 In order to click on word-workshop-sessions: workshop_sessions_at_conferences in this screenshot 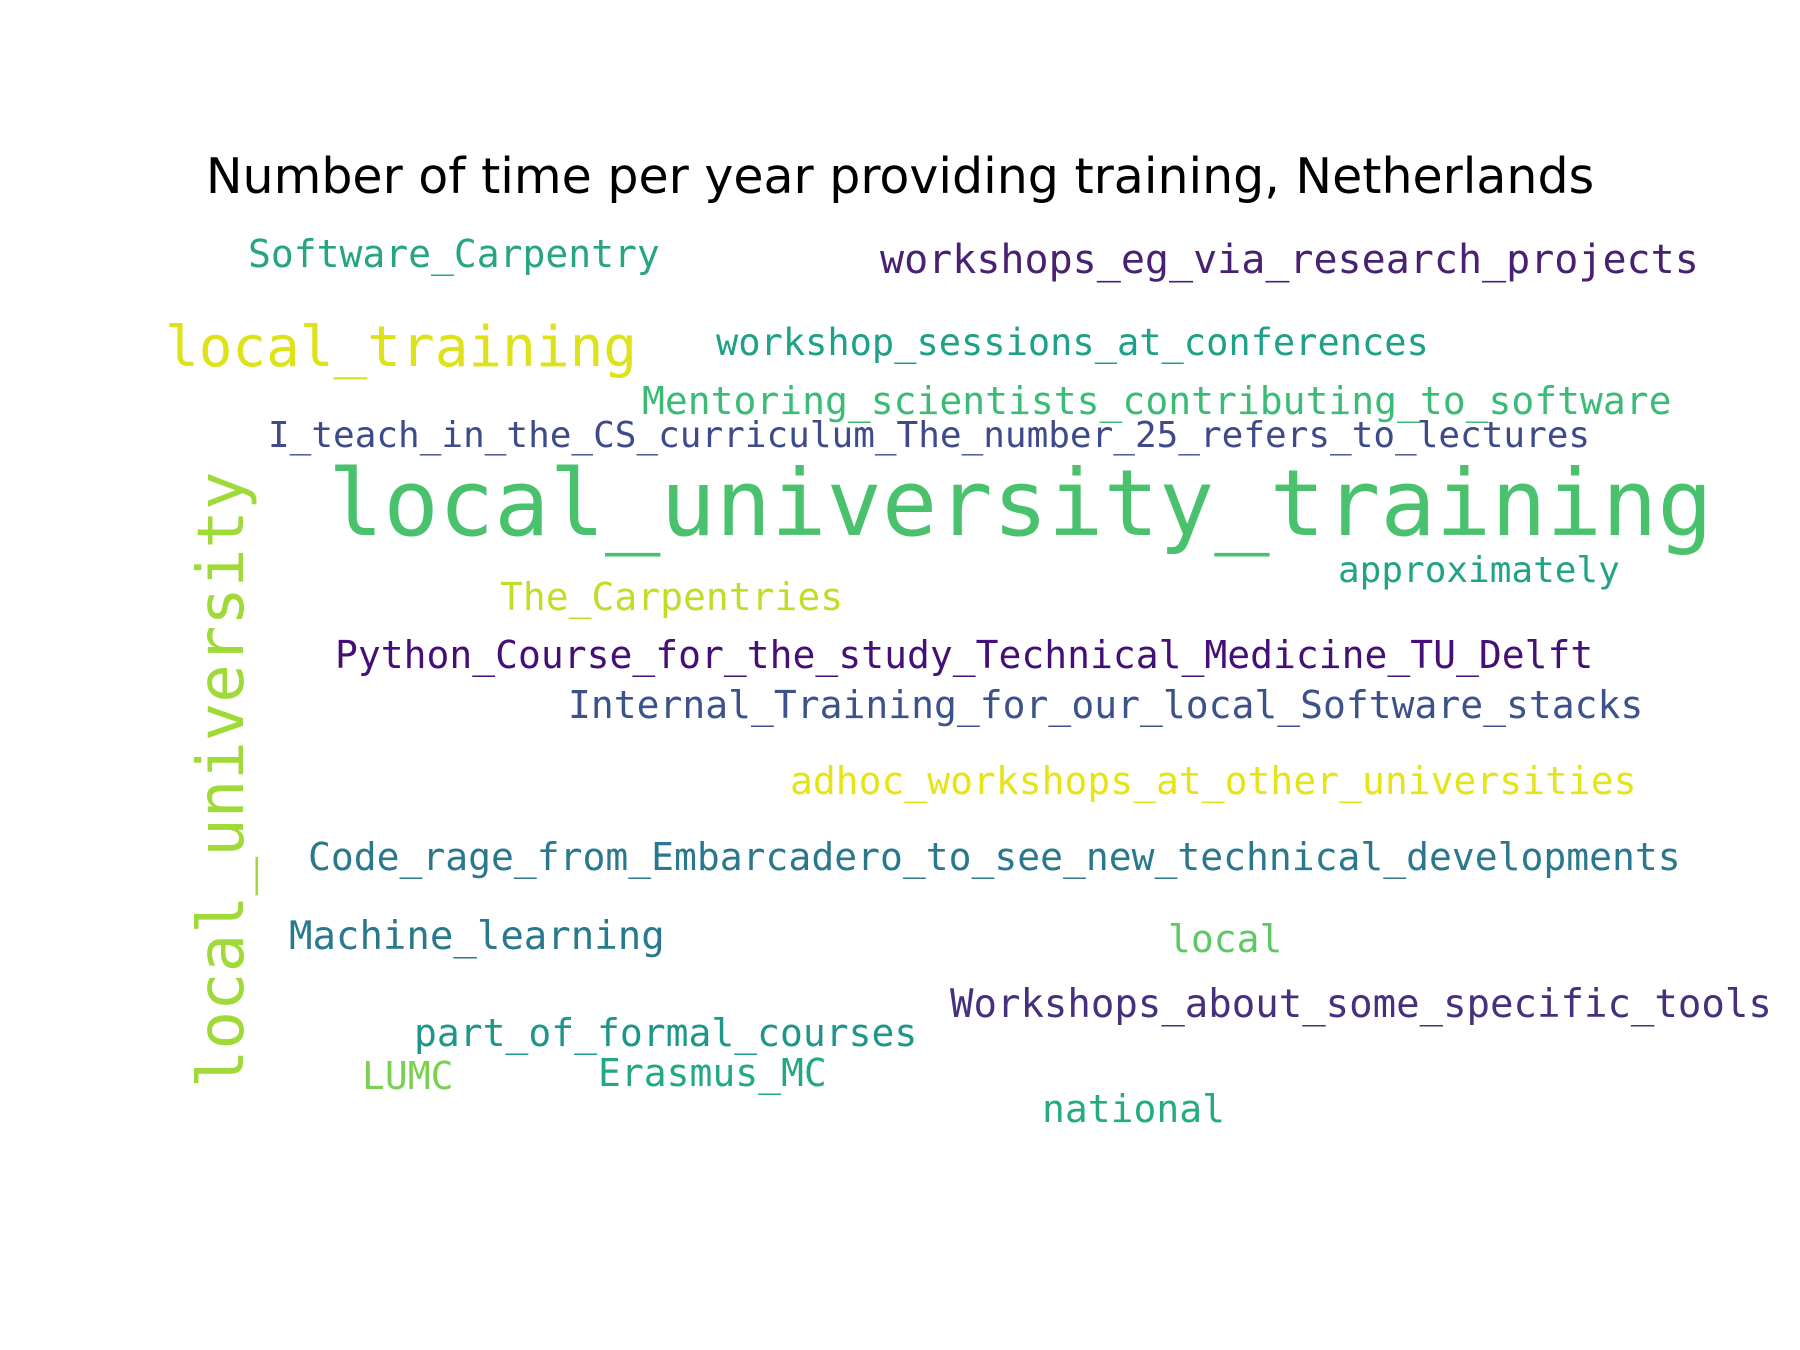, I will do `click(1072, 342)`.